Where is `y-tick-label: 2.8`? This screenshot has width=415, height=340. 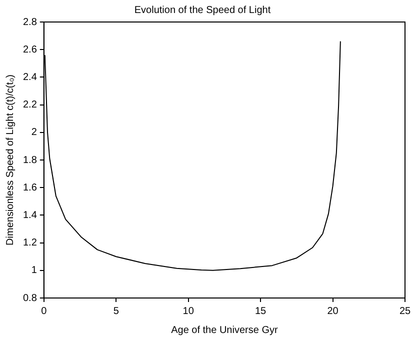 y-tick-label: 2.8 is located at coordinates (30, 22).